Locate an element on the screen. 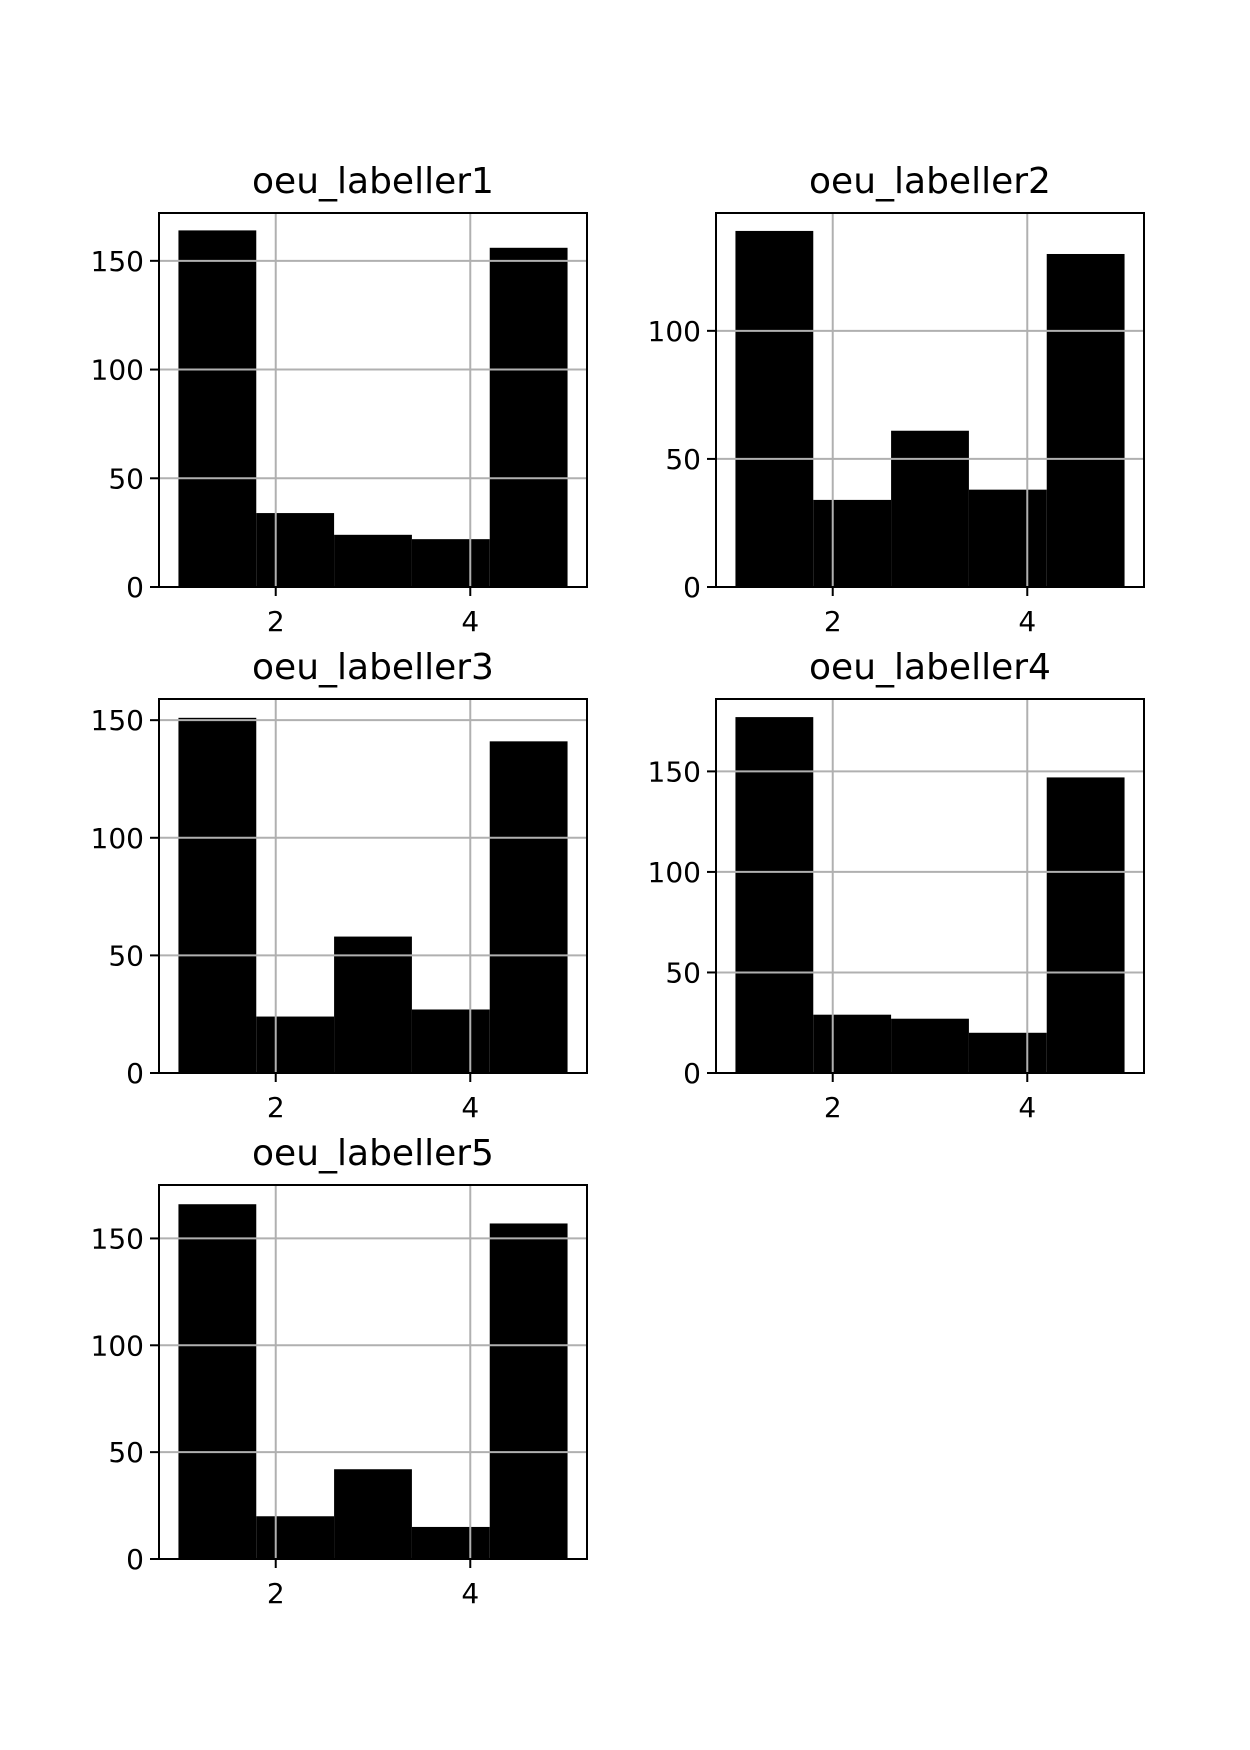  subplot-title: oeu_labeller1 is located at coordinates (373, 181).